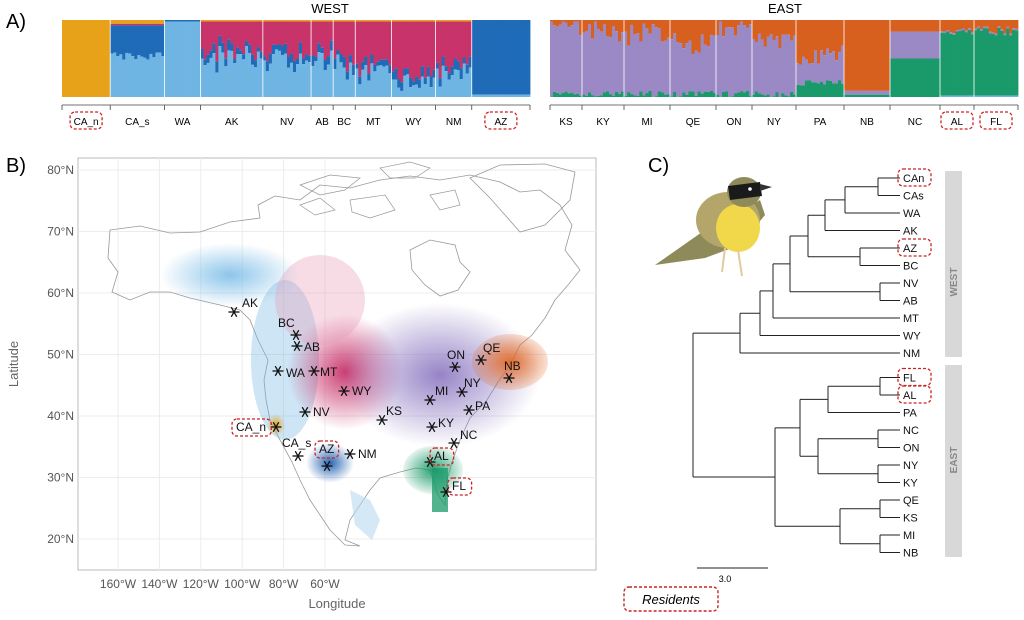  What do you see at coordinates (658, 166) in the screenshot?
I see `panel-c-label: C)` at bounding box center [658, 166].